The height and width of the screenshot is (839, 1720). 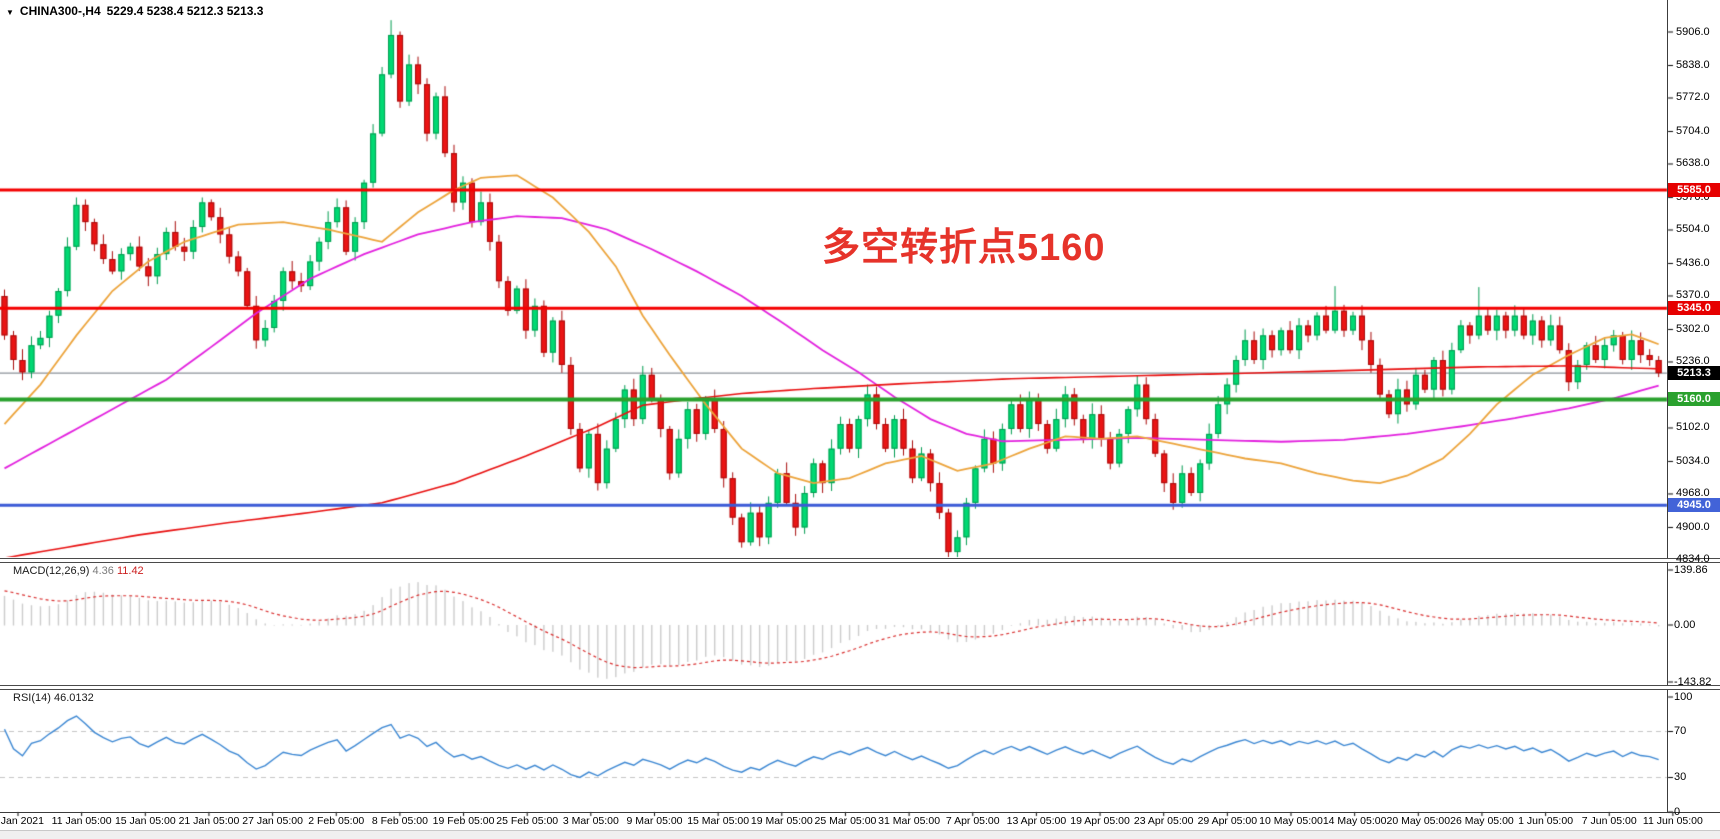 I want to click on time-axis-label: 8 Feb 05:00, so click(x=399, y=821).